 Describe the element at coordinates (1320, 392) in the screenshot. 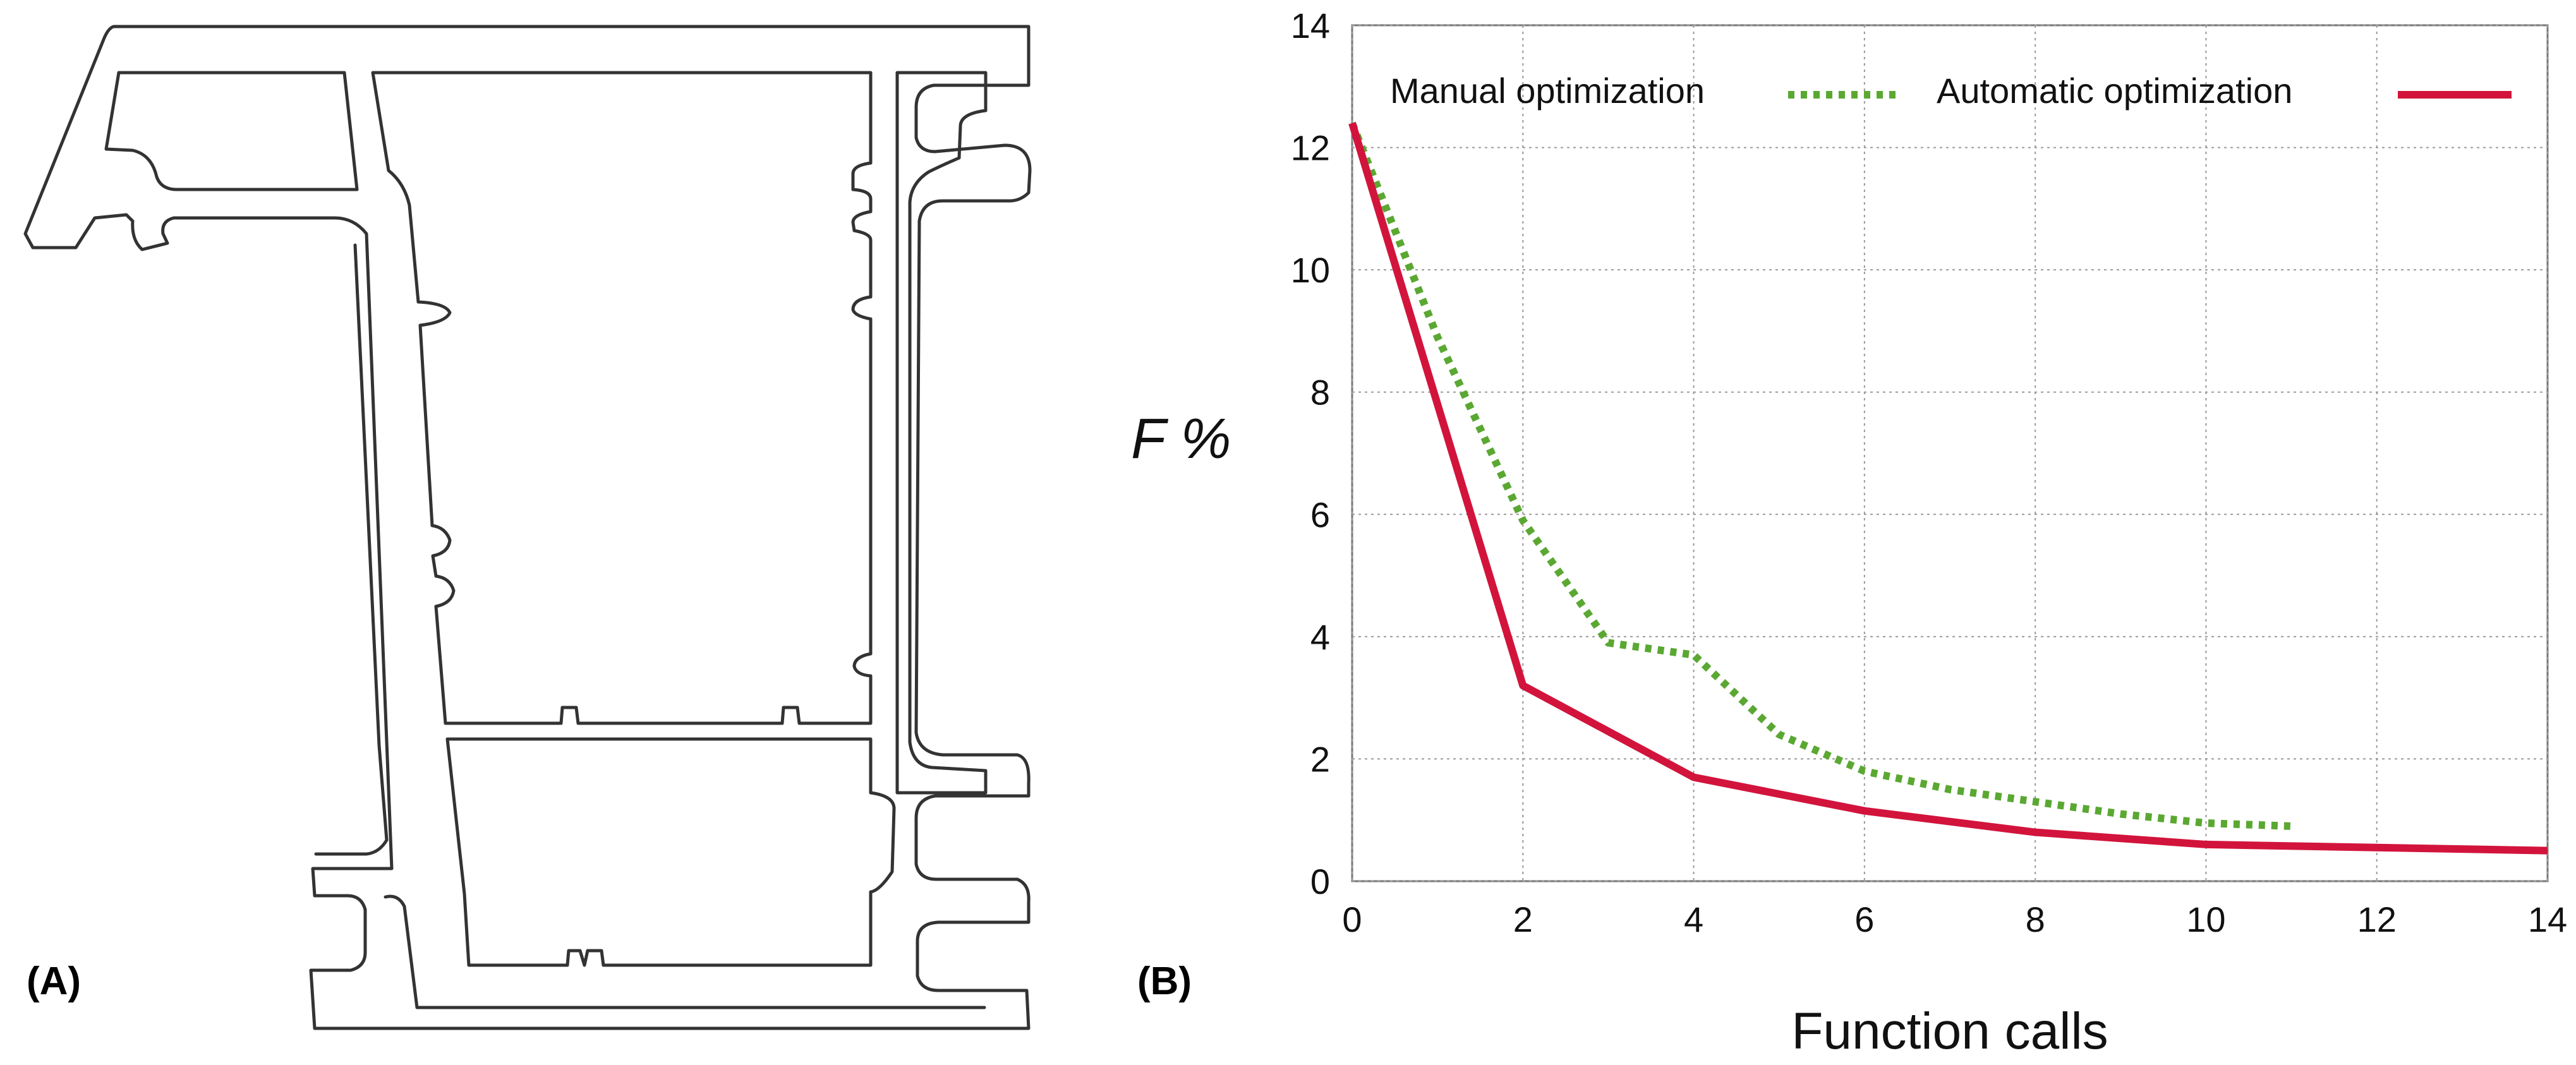

I see `y-tick-label: 8` at that location.